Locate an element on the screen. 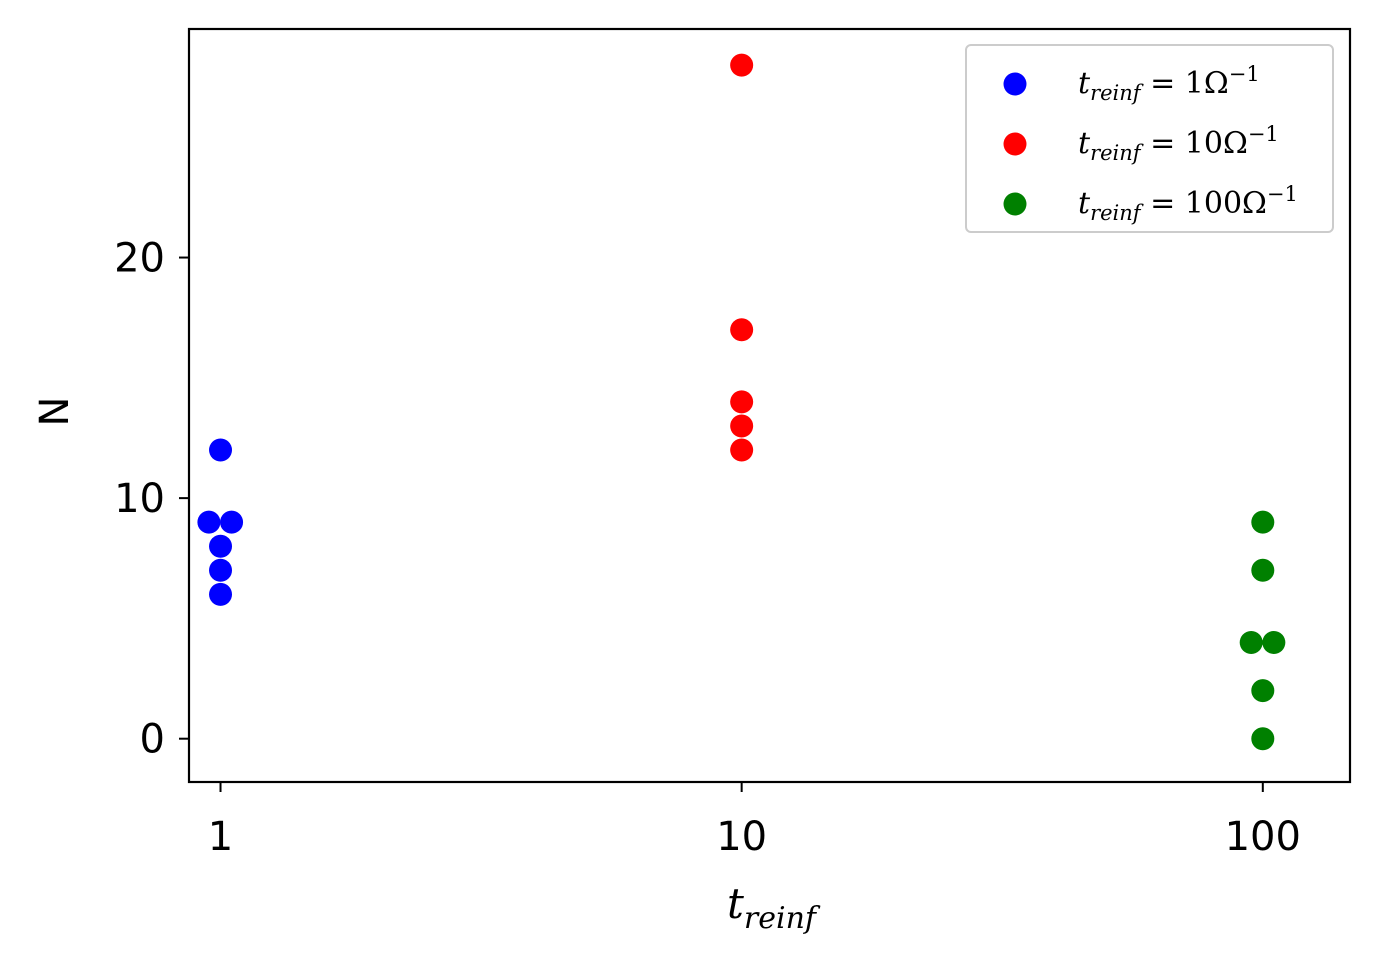 This screenshot has height=954, width=1378. x-tick-label: 1 is located at coordinates (220, 837).